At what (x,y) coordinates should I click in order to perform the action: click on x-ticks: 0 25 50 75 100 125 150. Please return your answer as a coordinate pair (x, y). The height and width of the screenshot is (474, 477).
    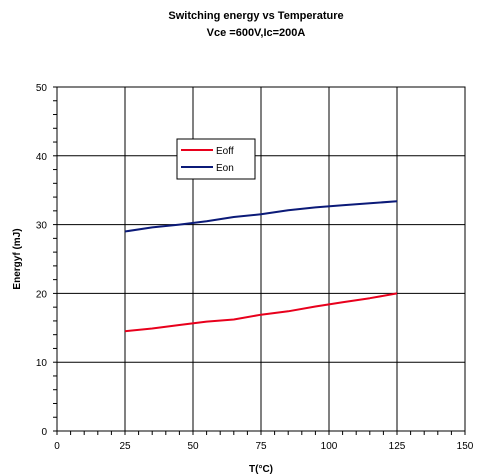
    Looking at the image, I should click on (264, 441).